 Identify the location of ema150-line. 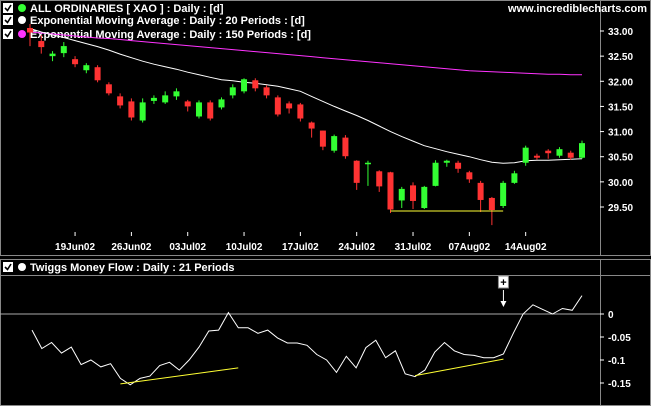
(305, 53).